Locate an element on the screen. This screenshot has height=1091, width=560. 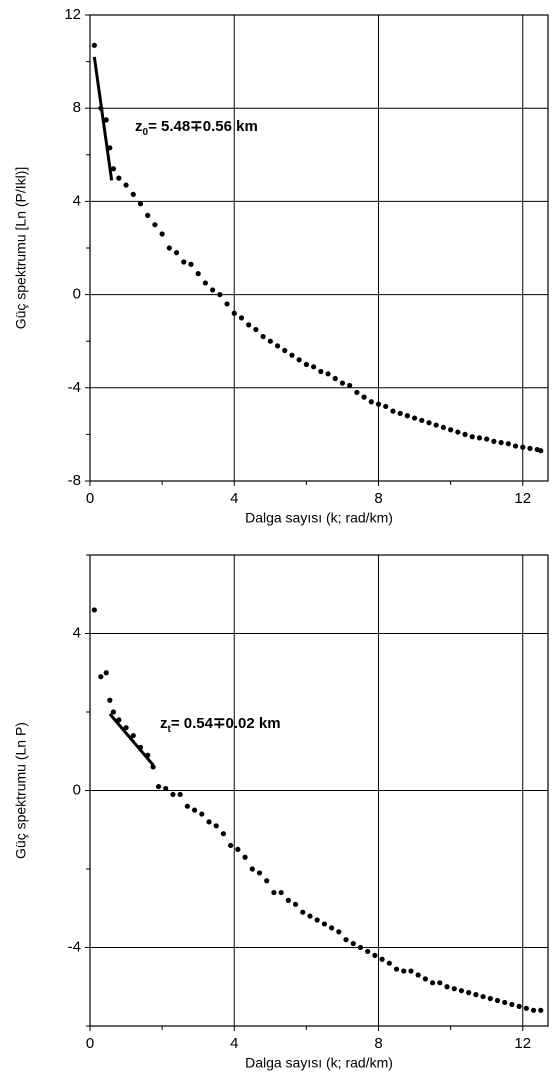
x-tick-label: 12 is located at coordinates (522, 1043).